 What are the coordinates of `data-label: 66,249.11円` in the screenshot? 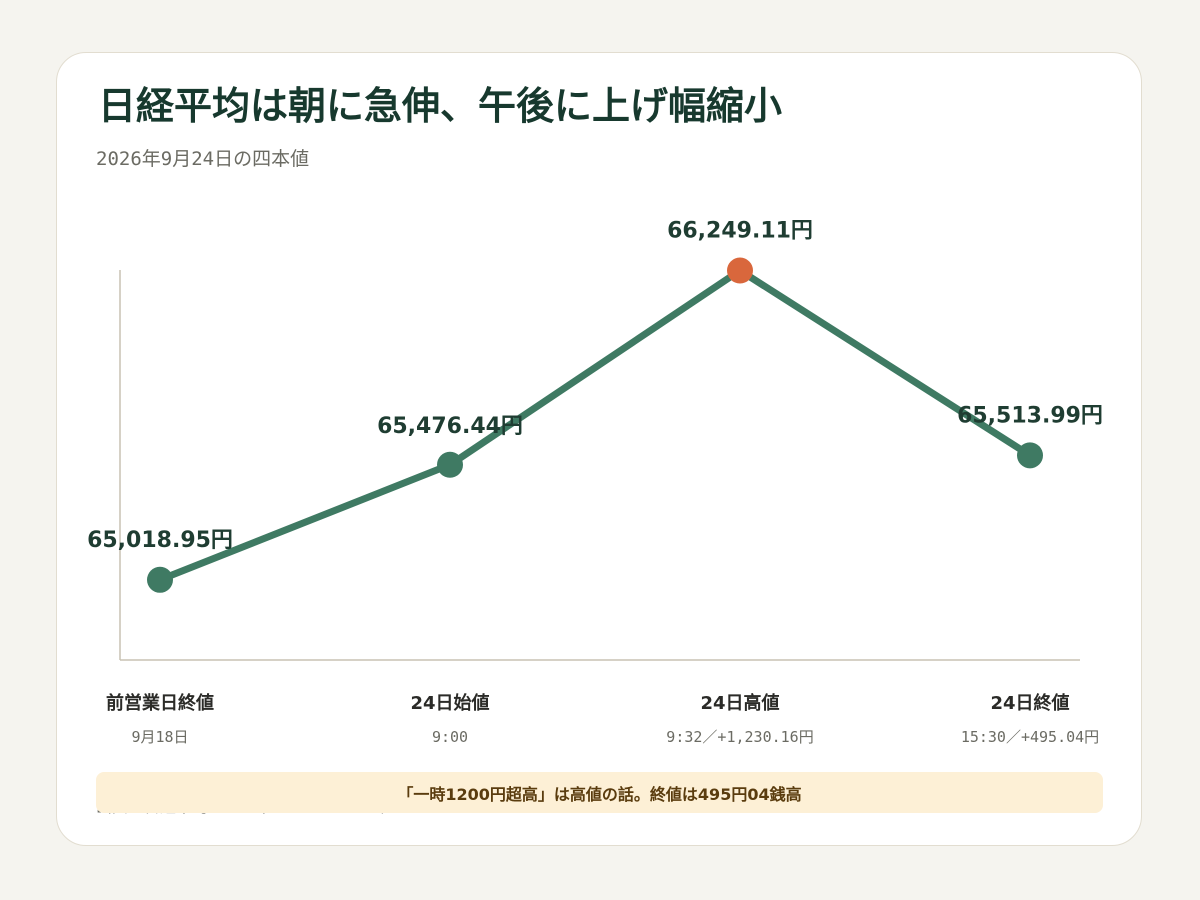 It's located at (740, 231).